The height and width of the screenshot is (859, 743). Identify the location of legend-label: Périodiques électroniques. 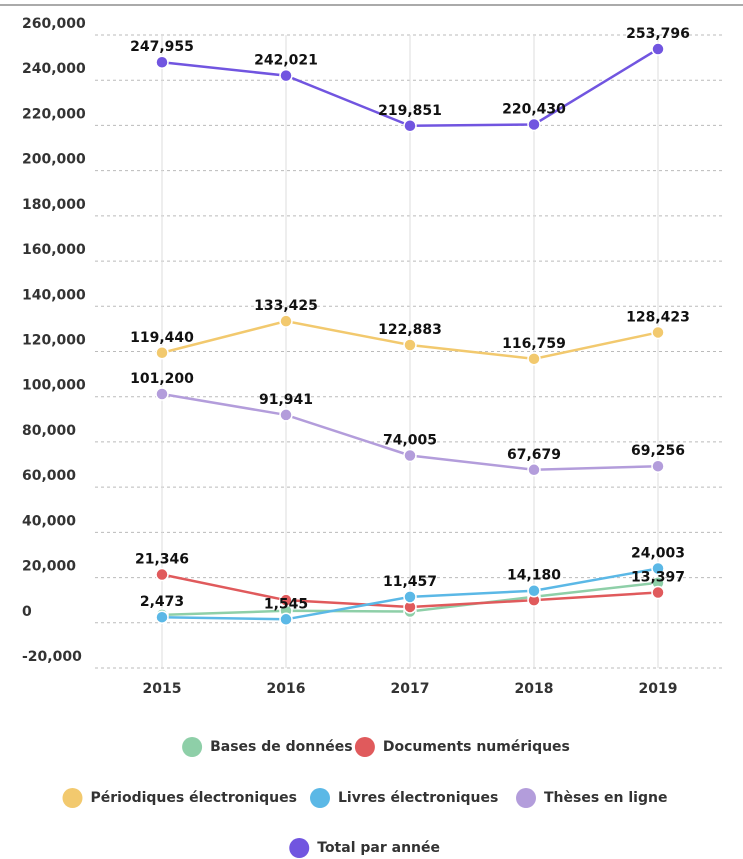
(194, 798).